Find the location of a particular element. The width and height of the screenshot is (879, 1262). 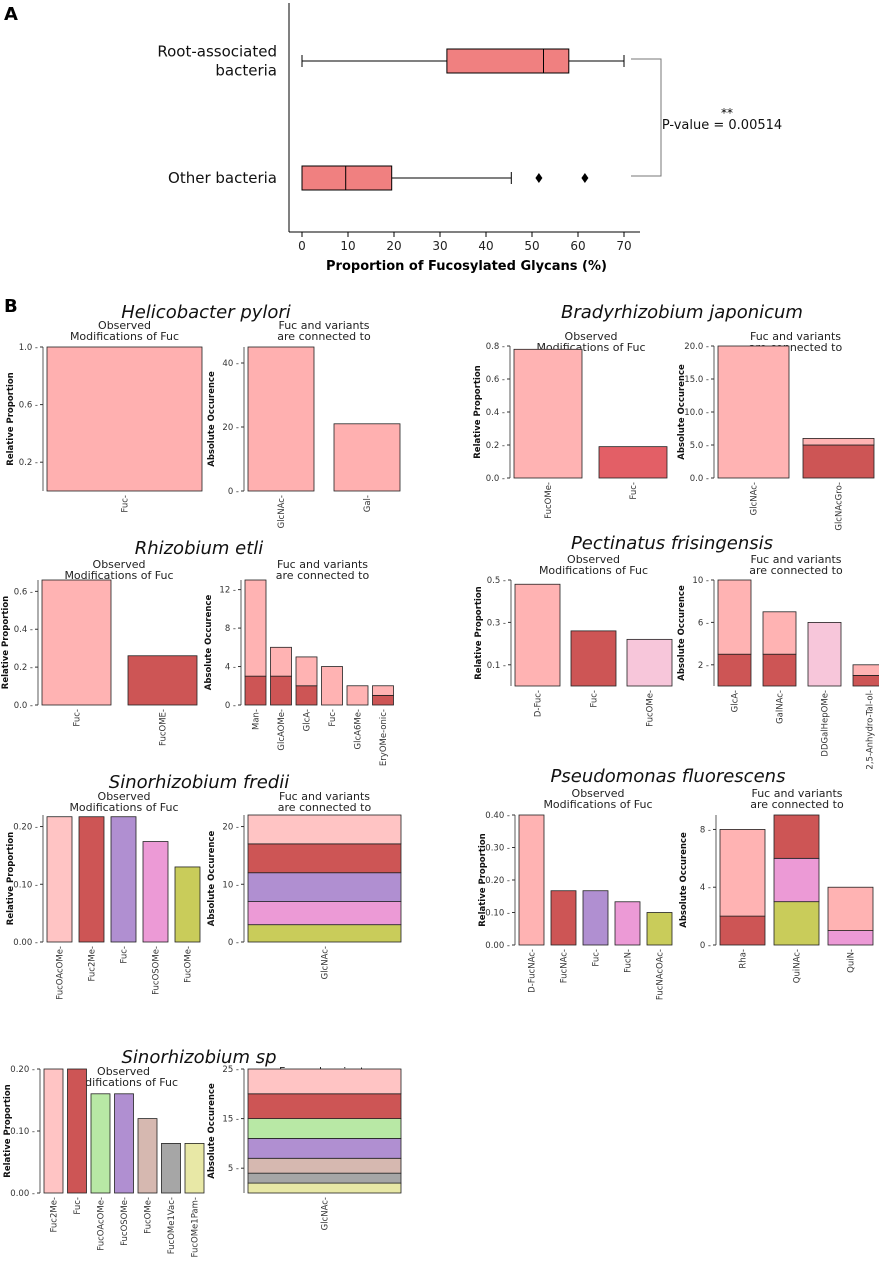

x-tick-label: 2,5-Anhydro-Tal-ol- is located at coordinates (871, 730).